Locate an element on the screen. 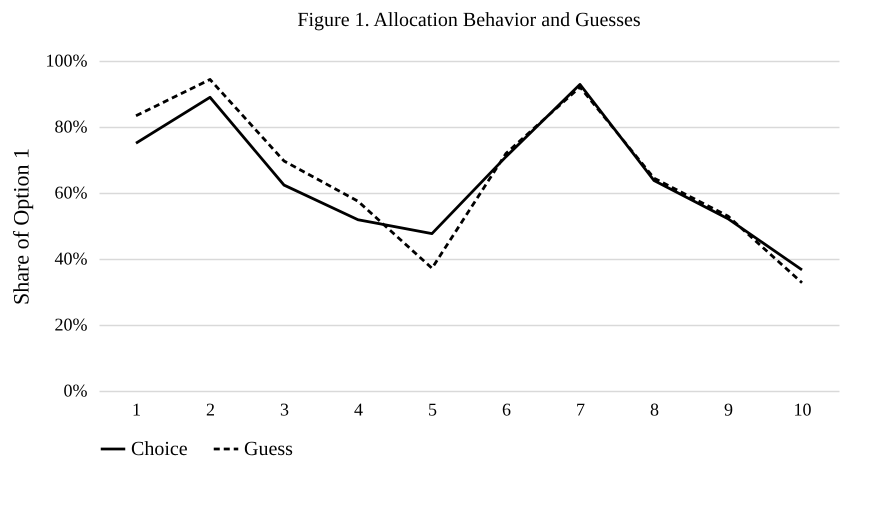 The image size is (874, 511). x-tick-label: 8 is located at coordinates (654, 410).